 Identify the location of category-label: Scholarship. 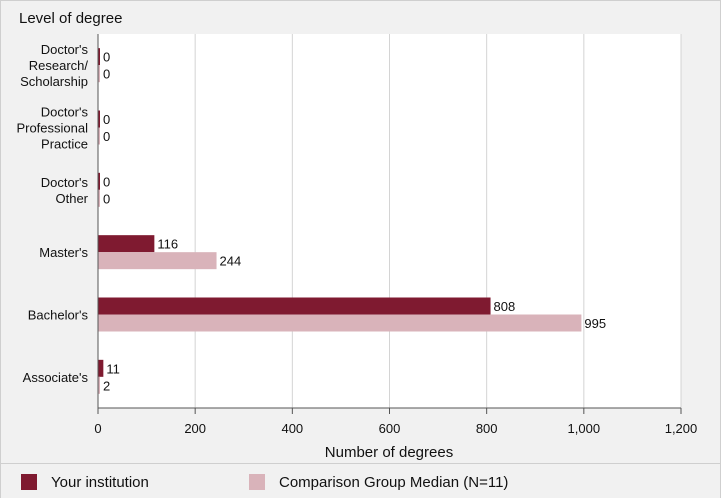
(54, 81).